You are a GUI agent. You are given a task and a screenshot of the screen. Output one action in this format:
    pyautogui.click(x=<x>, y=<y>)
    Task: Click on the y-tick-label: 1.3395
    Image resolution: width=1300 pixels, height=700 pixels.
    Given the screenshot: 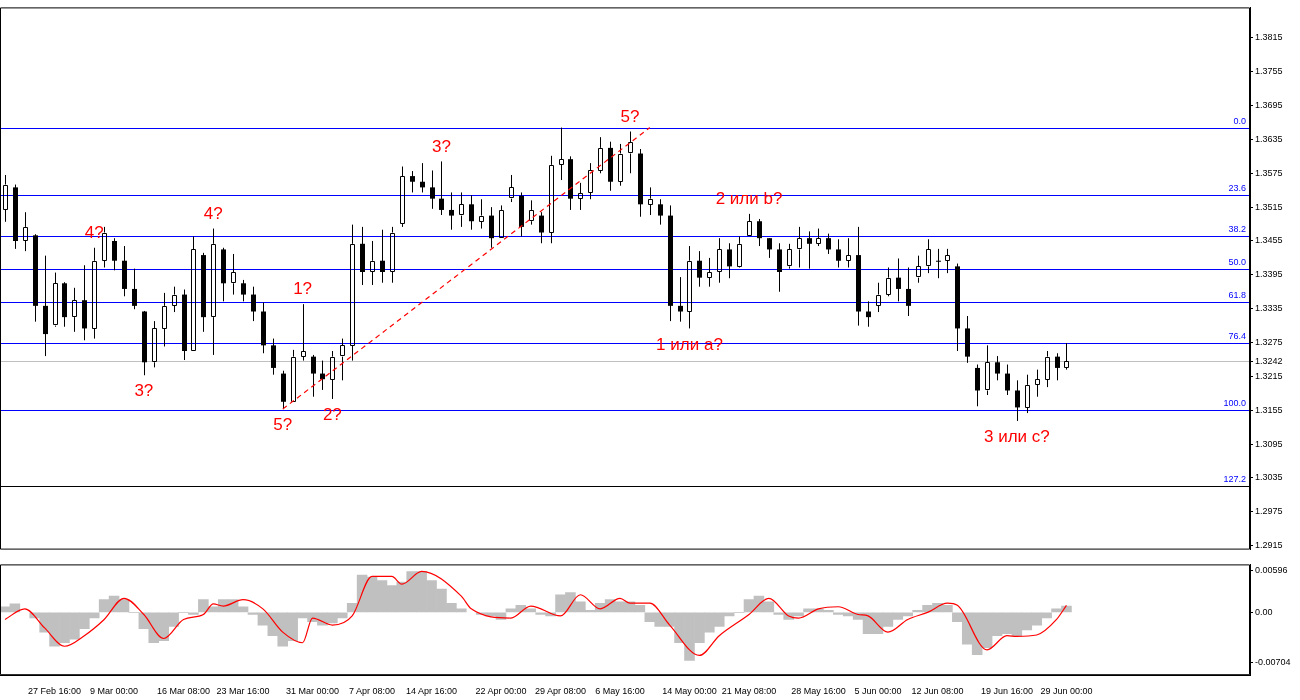 What is the action you would take?
    pyautogui.click(x=1269, y=274)
    